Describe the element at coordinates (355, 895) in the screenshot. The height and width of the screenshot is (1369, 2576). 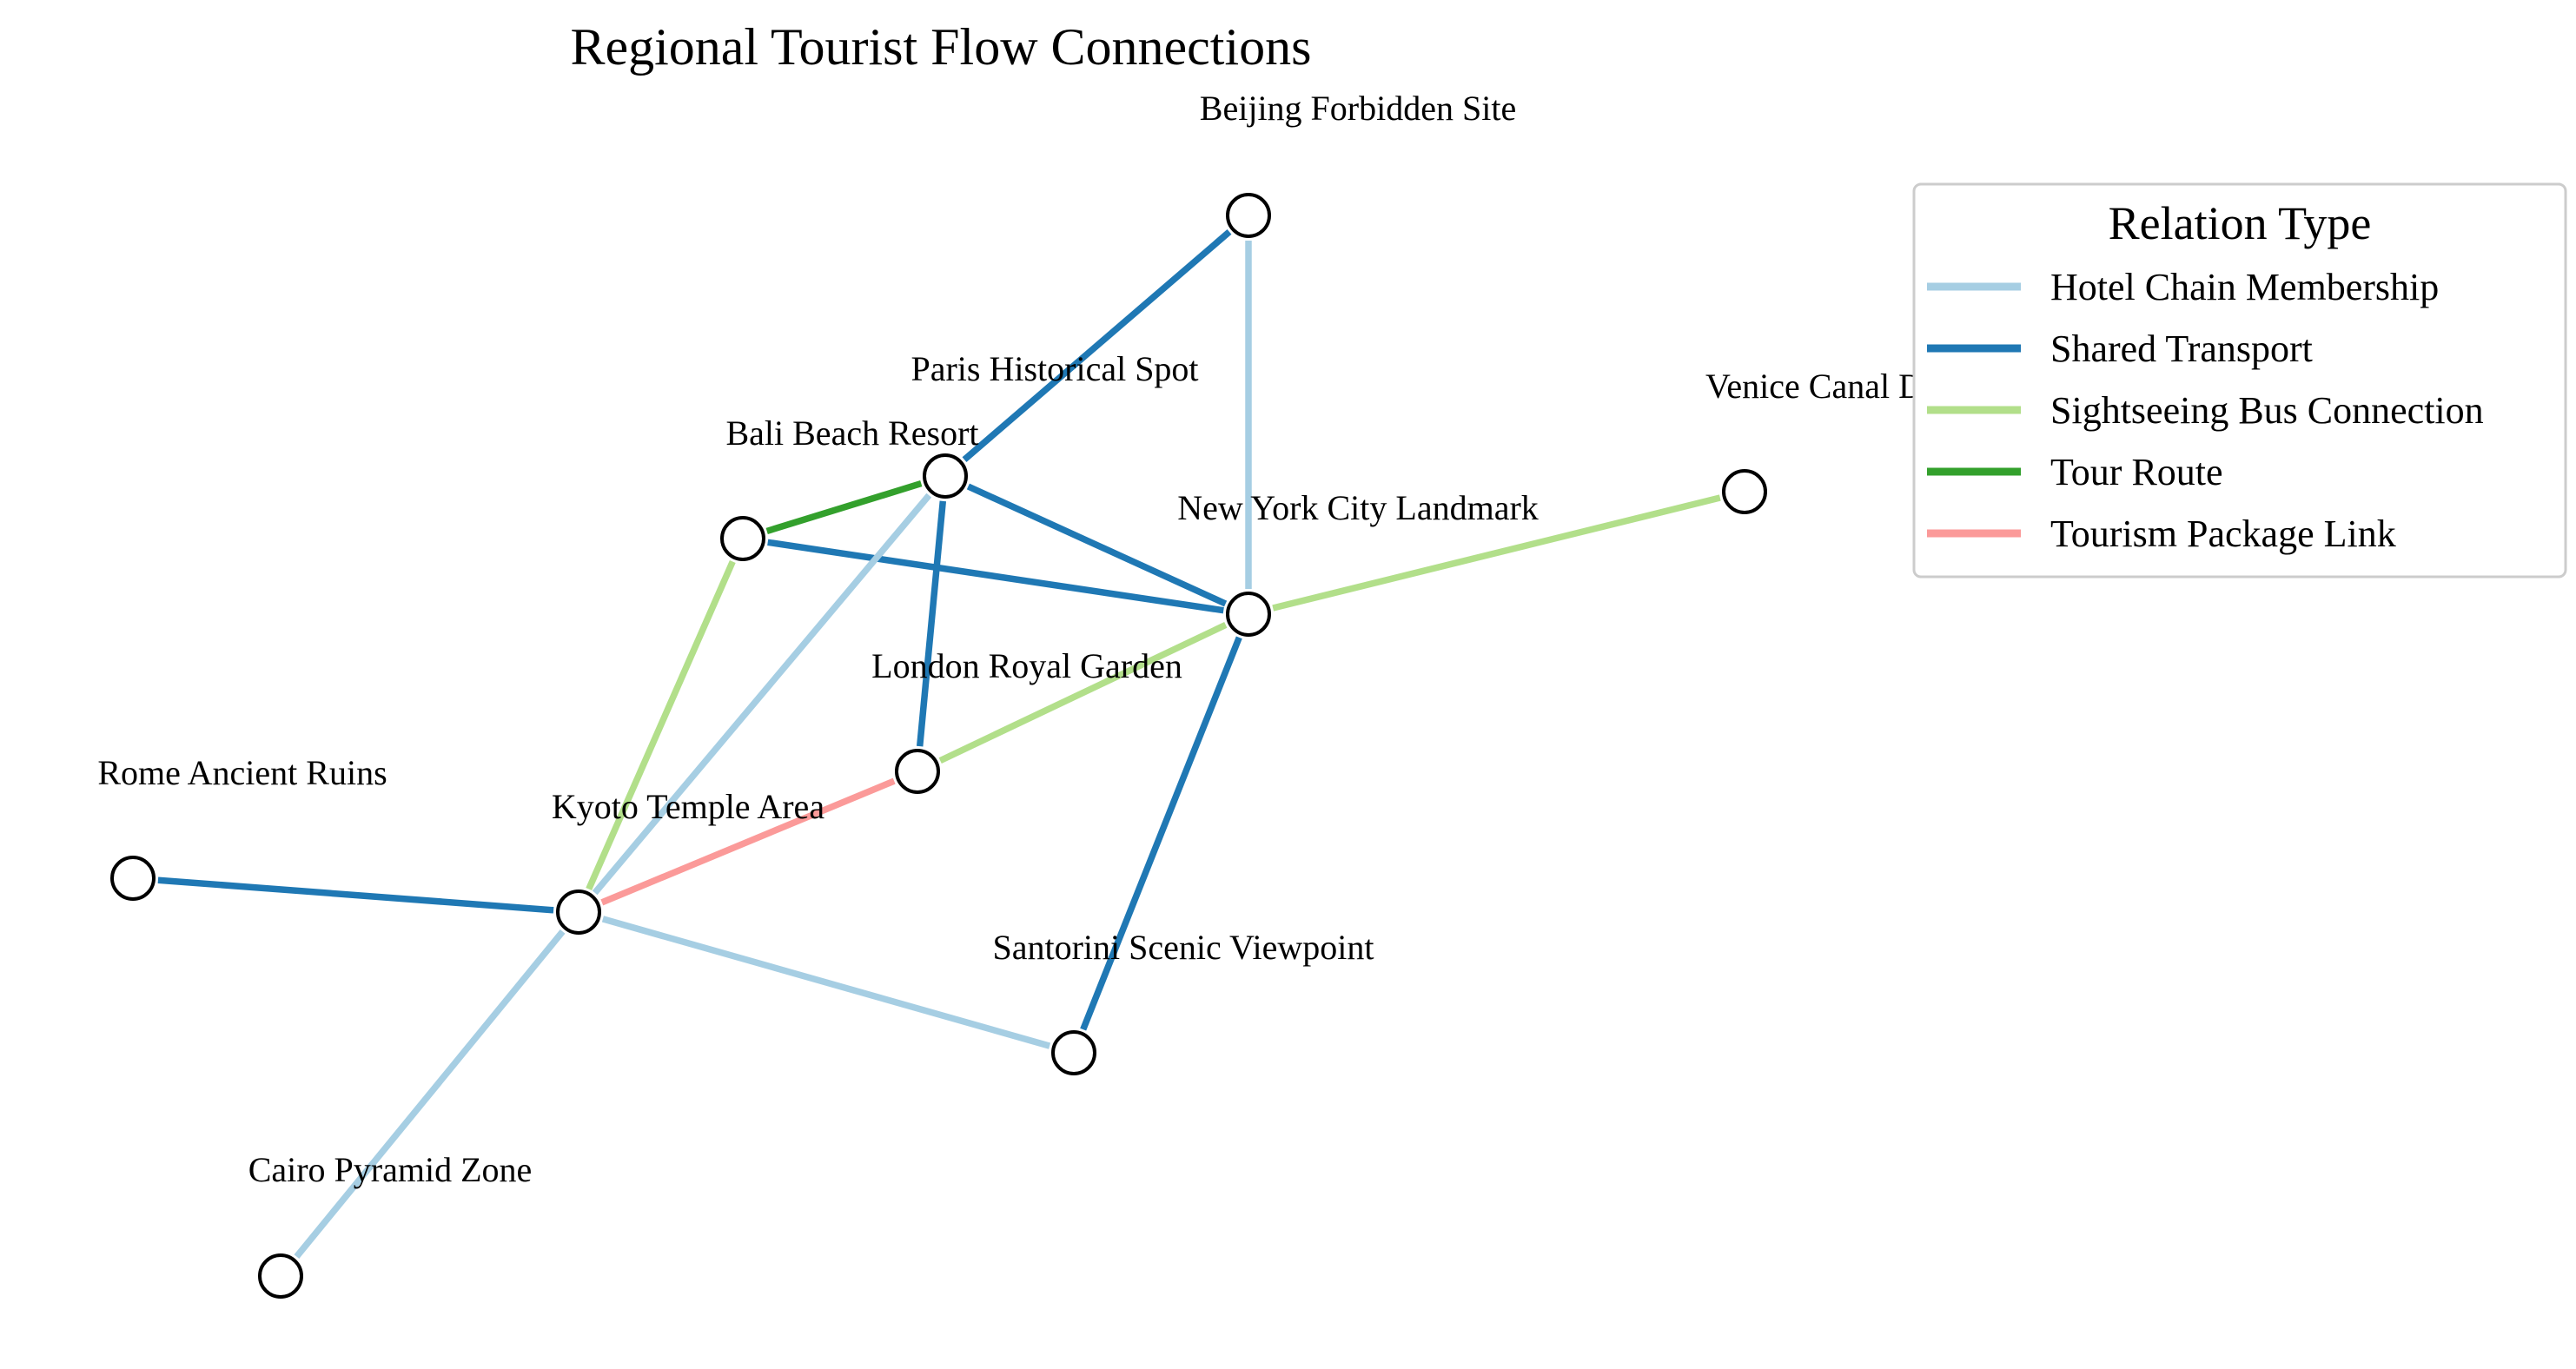
I see `edge-rome-kyoto` at that location.